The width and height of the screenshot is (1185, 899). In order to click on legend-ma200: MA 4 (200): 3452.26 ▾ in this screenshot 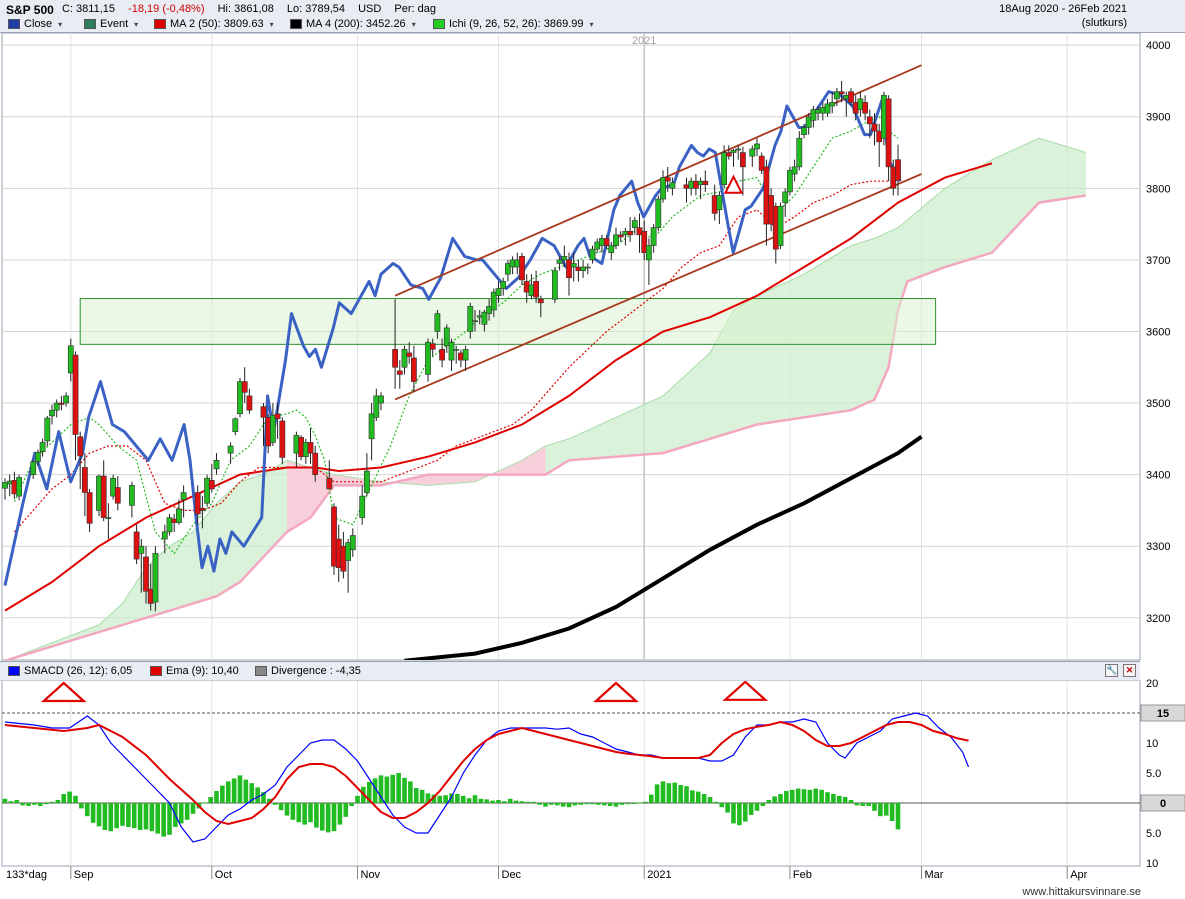, I will do `click(353, 24)`.